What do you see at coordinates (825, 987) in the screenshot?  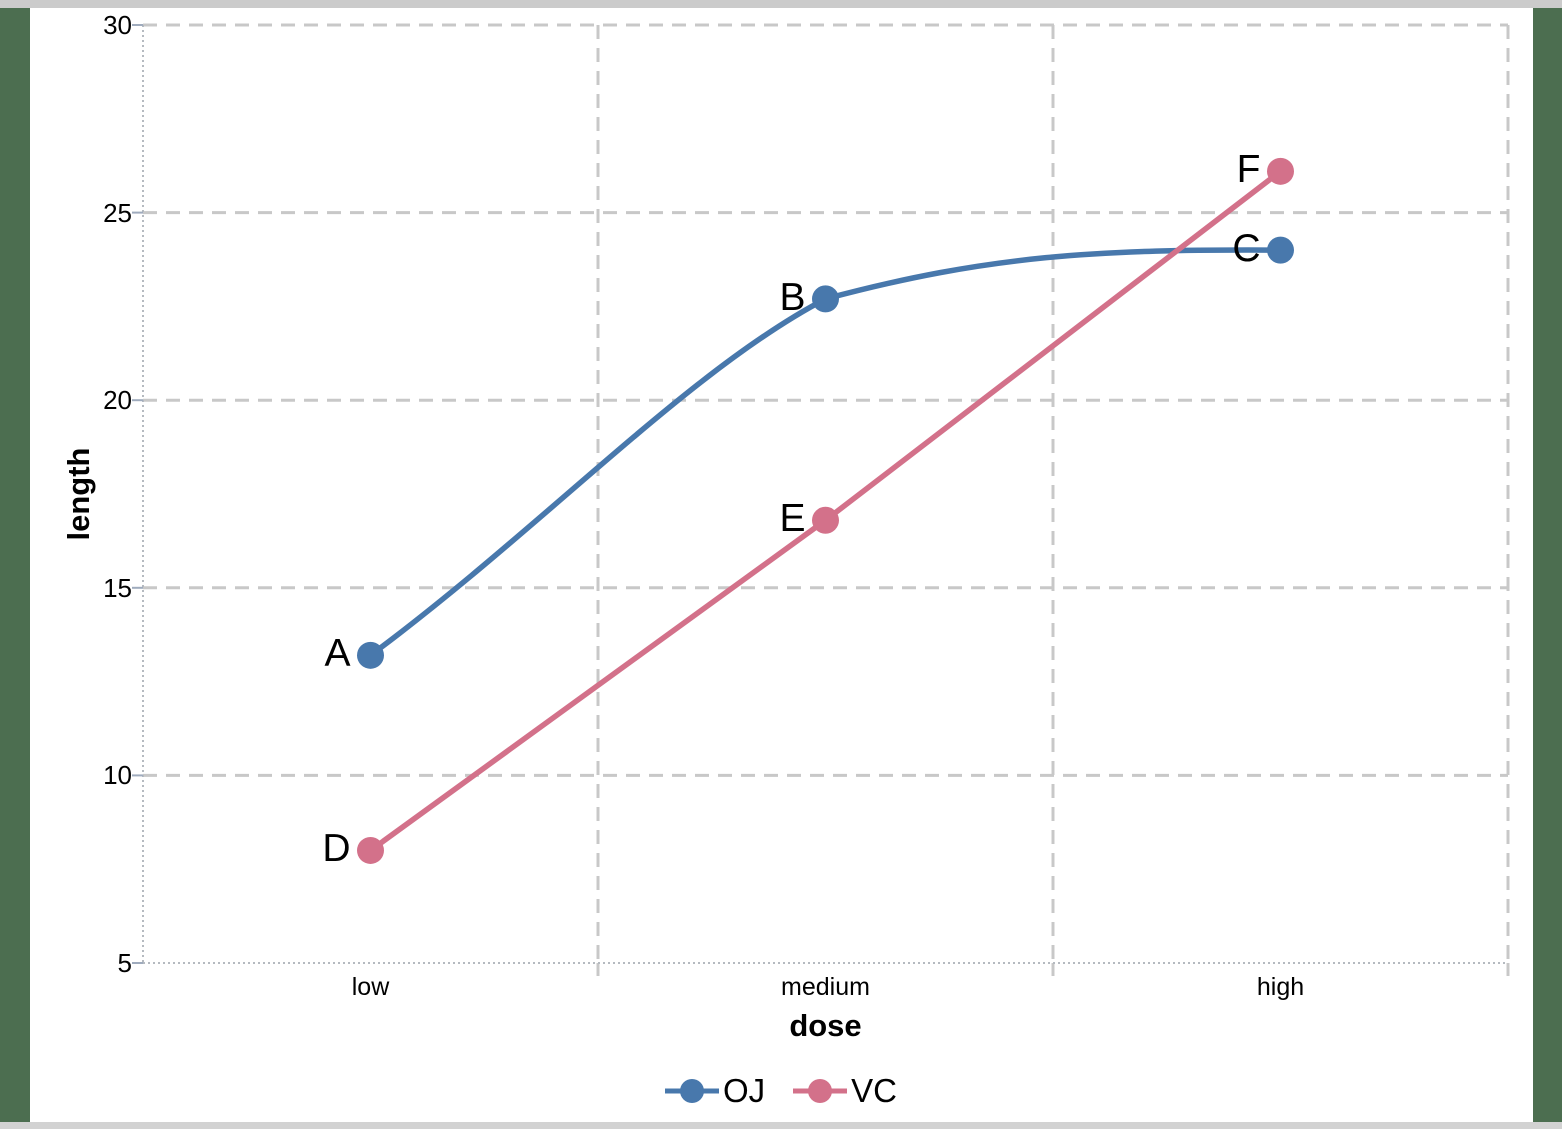 I see `x-category-label: medium` at bounding box center [825, 987].